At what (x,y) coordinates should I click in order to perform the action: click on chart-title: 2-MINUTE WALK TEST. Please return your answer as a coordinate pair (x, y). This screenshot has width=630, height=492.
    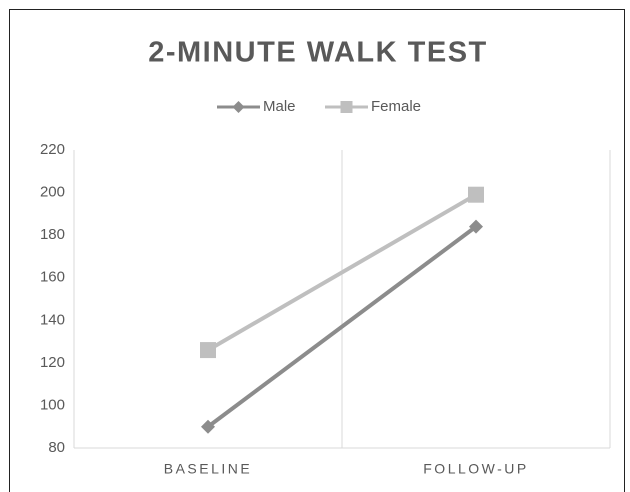
    Looking at the image, I should click on (318, 53).